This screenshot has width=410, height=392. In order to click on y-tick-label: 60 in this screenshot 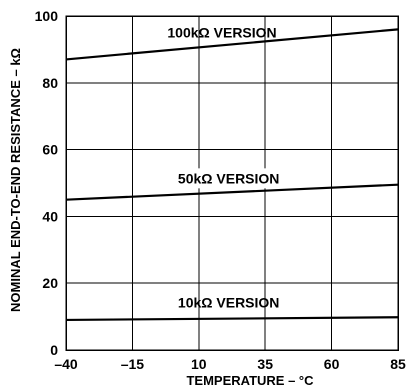, I will do `click(50, 150)`.